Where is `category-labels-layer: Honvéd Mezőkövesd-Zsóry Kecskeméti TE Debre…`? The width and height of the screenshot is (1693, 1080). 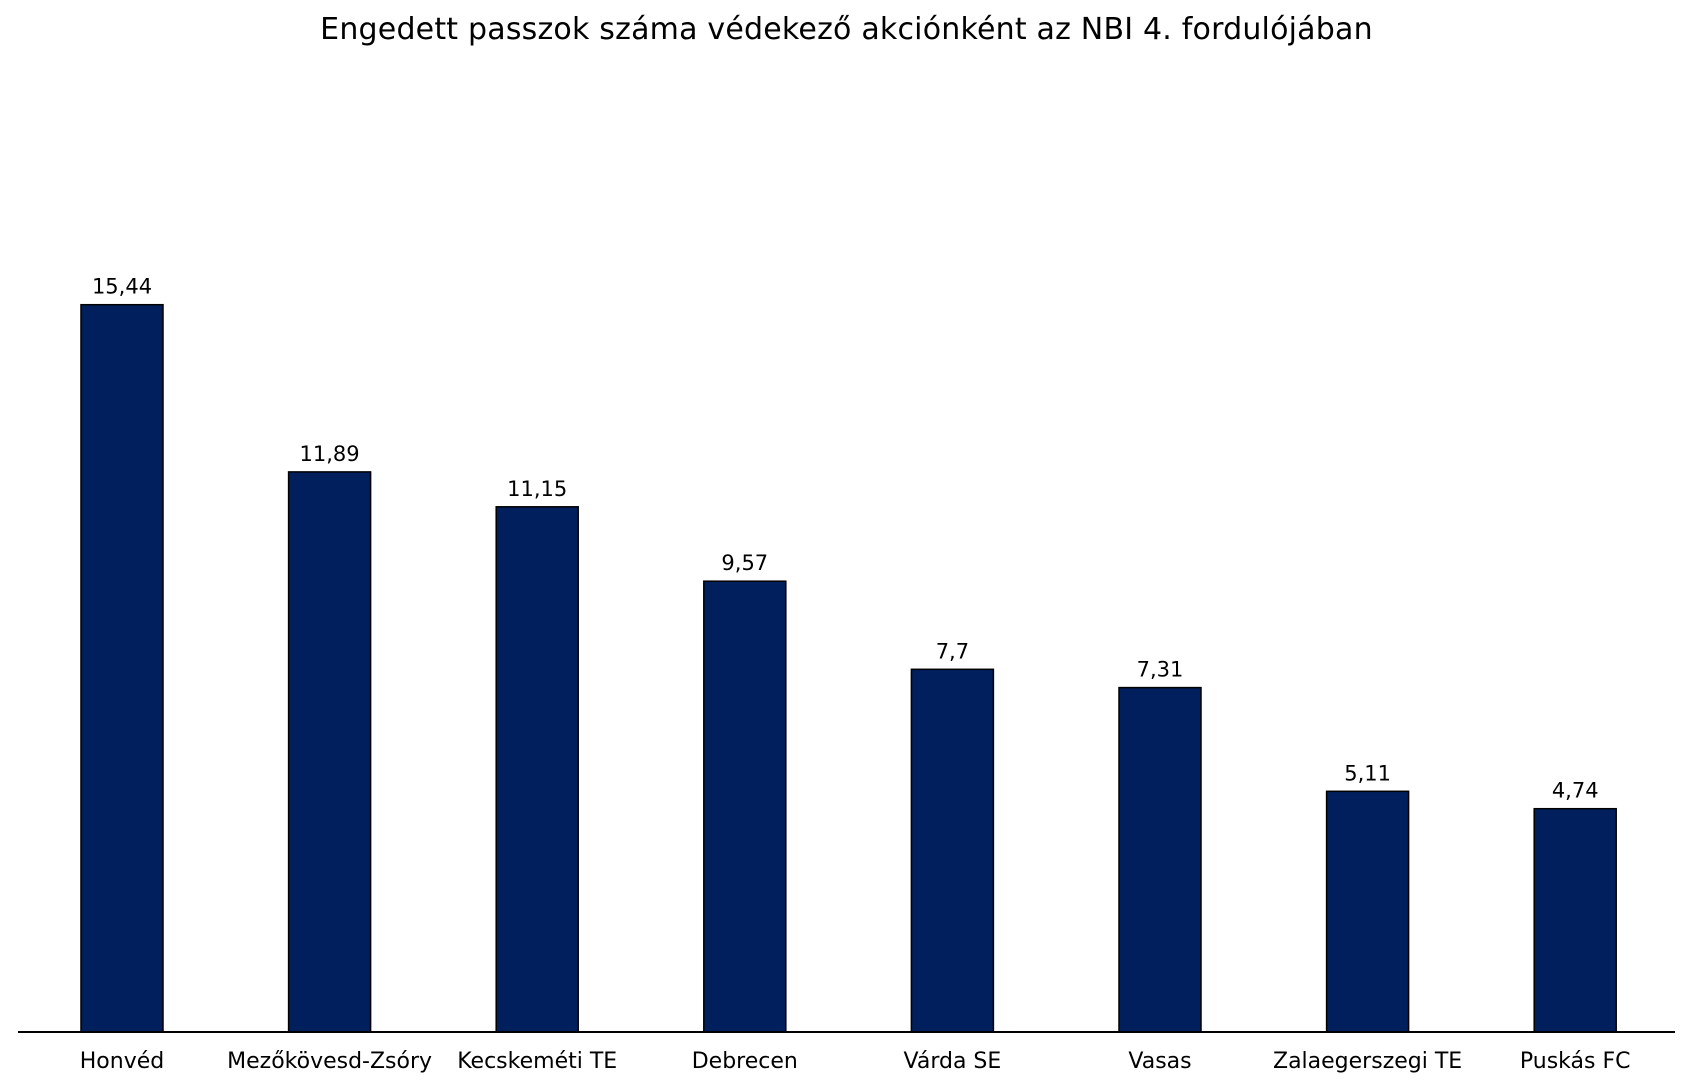
category-labels-layer: Honvéd Mezőkövesd-Zsóry Kecskeméti TE Debre… is located at coordinates (855, 1061).